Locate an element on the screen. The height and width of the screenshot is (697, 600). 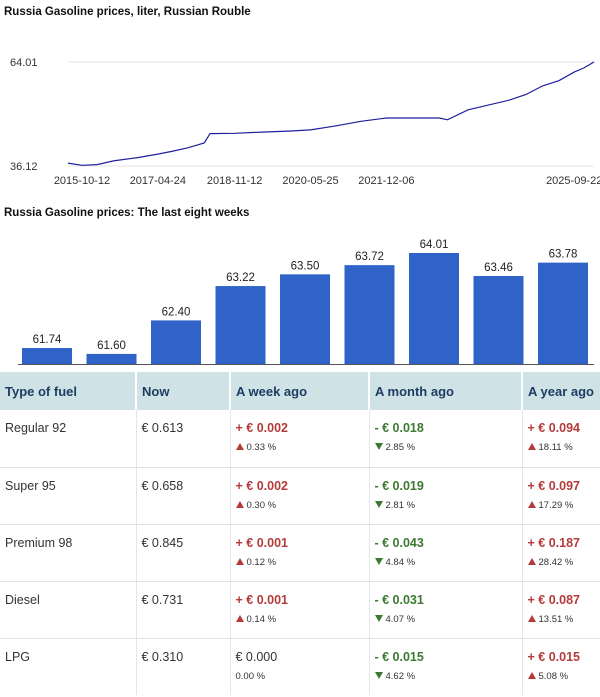
header-month-ago: A month ago is located at coordinates (446, 391).